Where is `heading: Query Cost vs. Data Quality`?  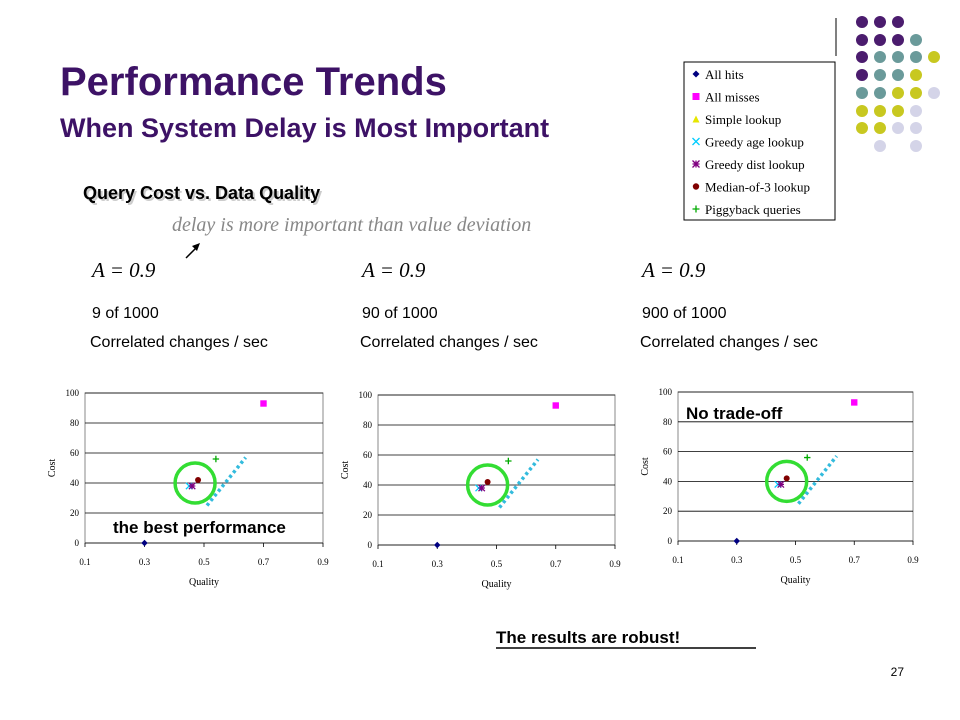
heading: Query Cost vs. Data Quality is located at coordinates (201, 193).